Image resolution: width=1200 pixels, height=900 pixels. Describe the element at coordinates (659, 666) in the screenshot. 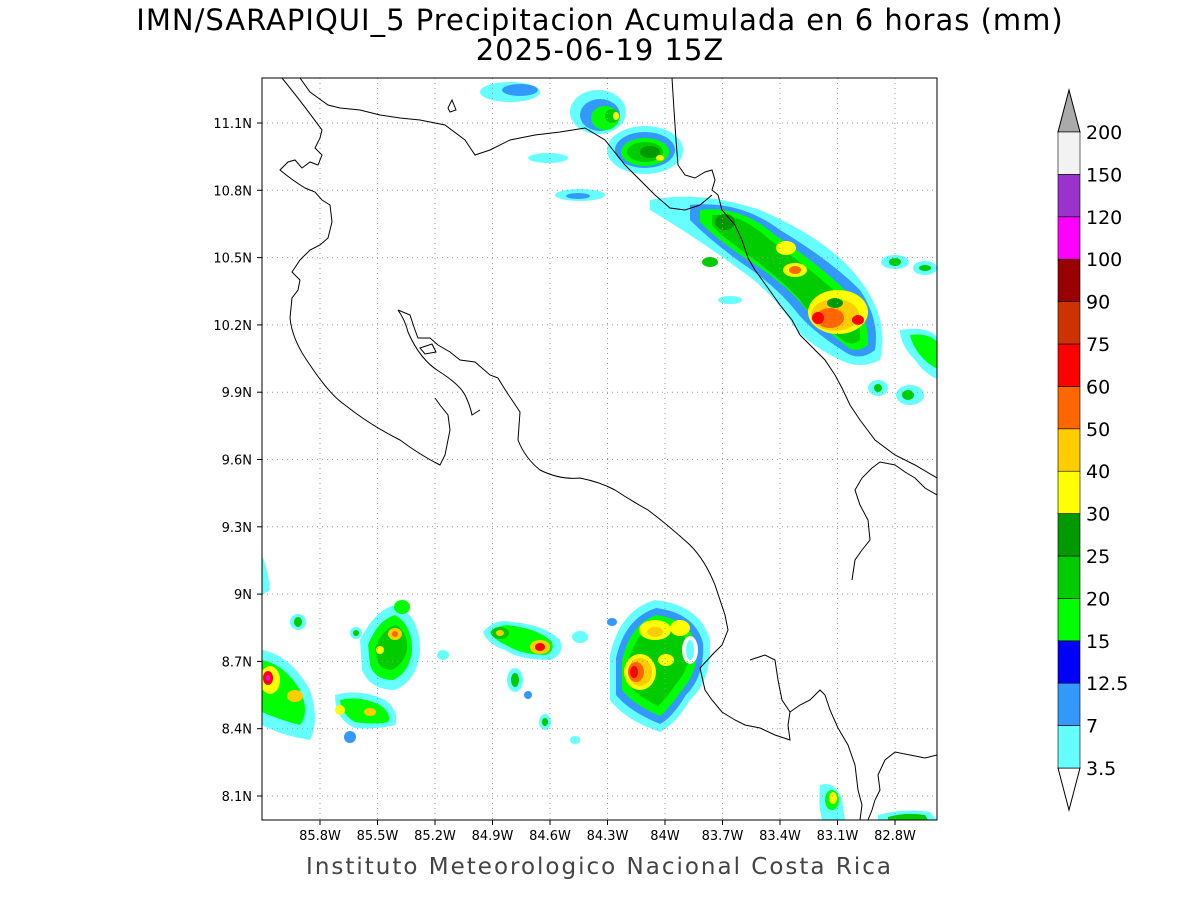

I see `precip-cell-osa` at that location.